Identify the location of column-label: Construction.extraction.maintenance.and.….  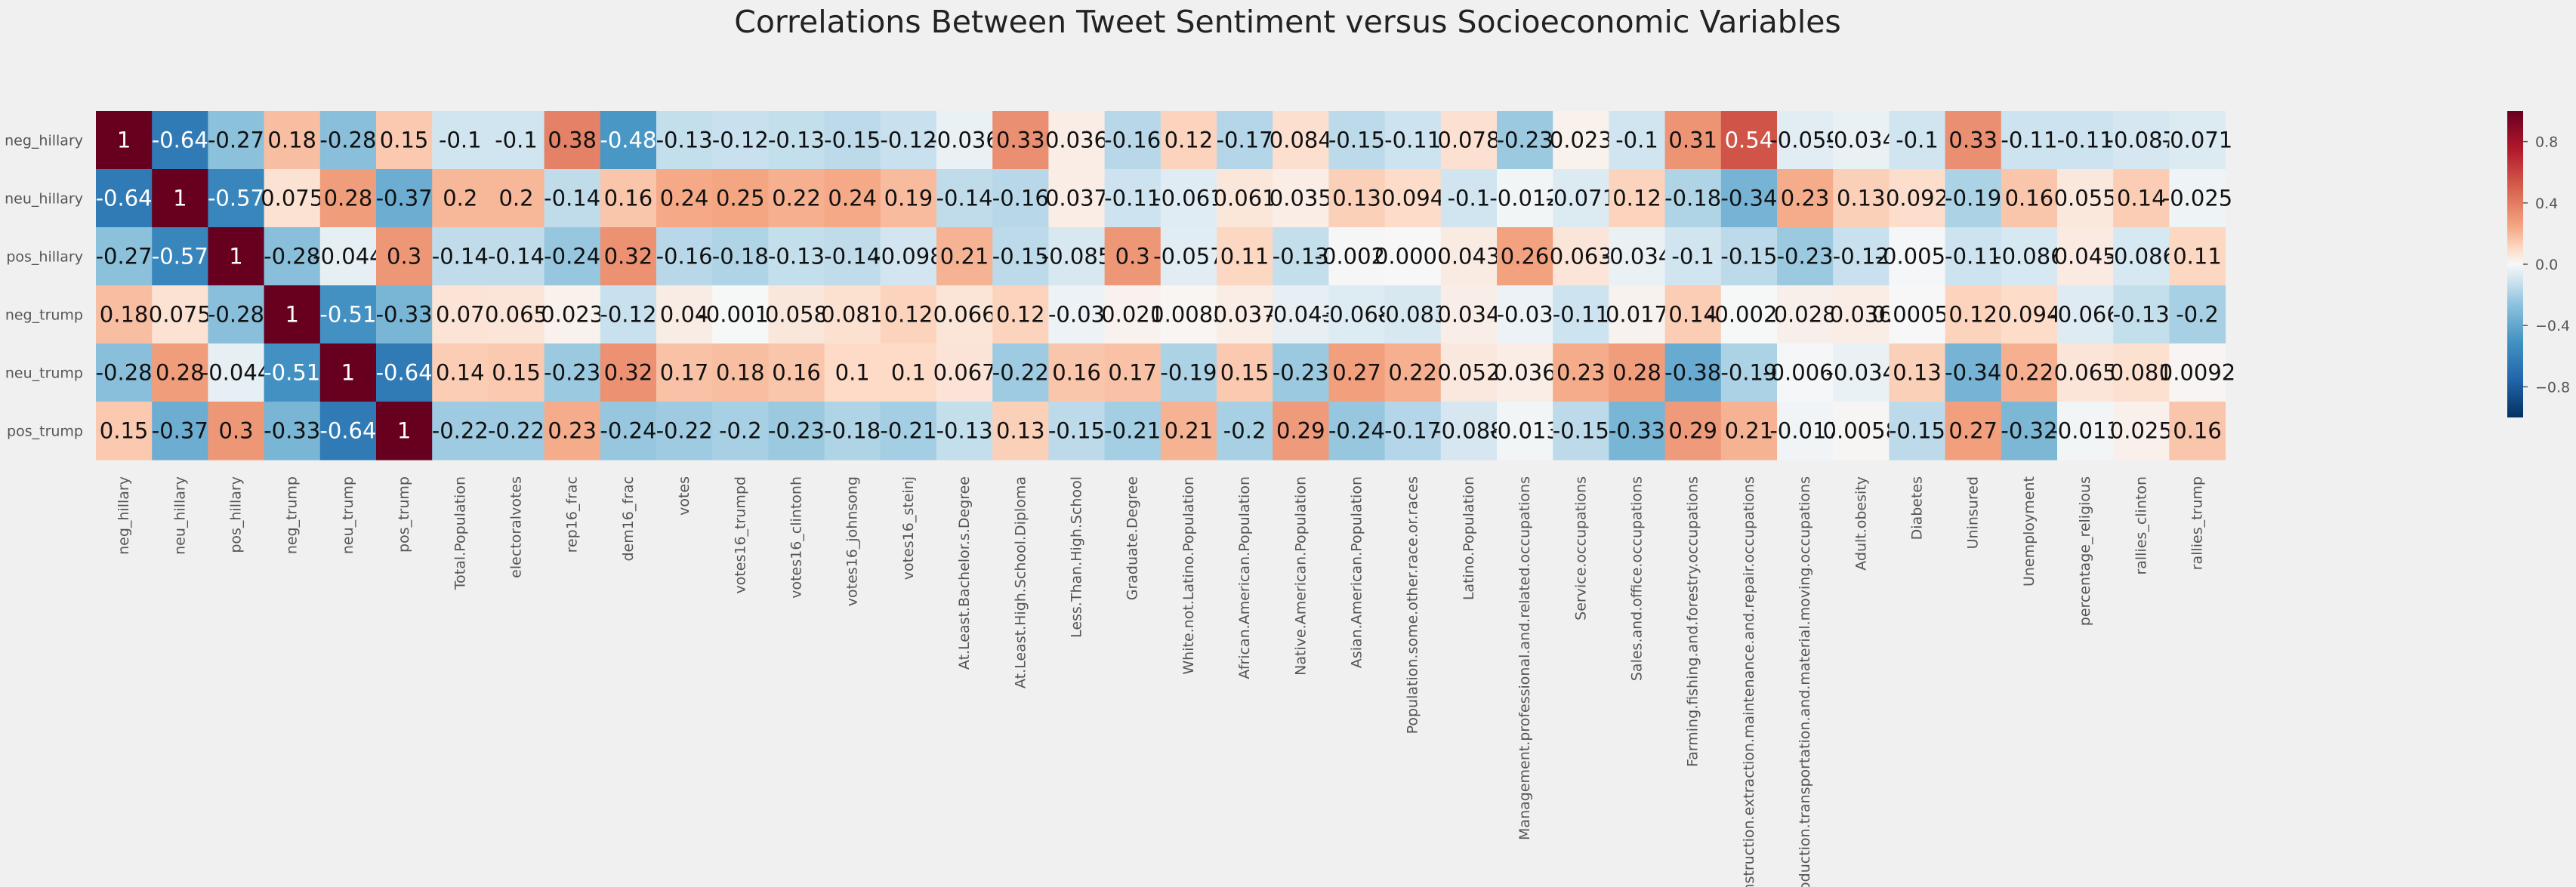
(1749, 681).